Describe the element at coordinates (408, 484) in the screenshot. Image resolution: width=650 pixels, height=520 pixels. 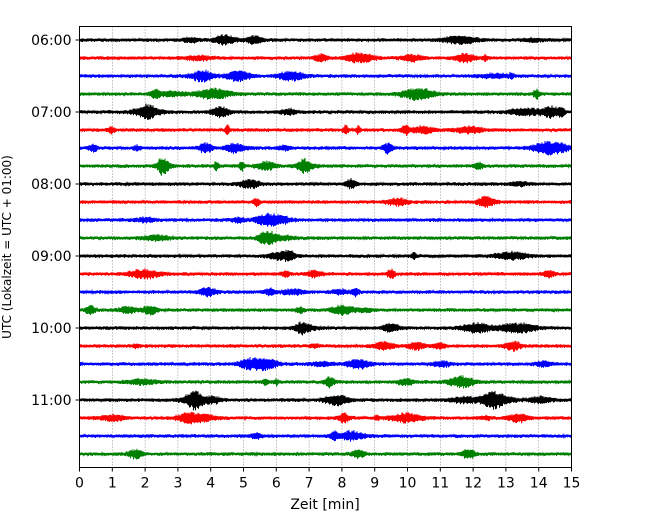
I see `x-tick-label-10: 10` at that location.